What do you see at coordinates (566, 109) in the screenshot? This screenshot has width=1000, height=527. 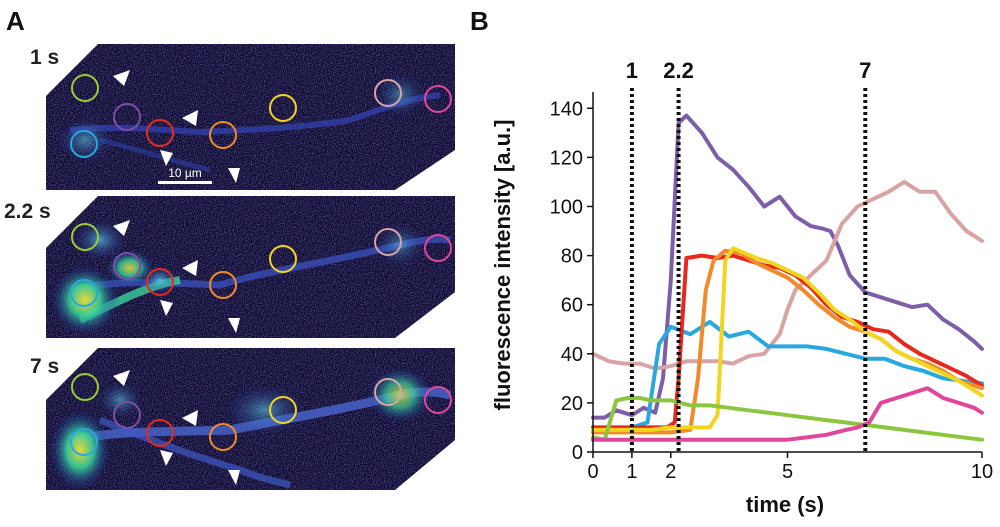 I see `y-tick-label: 140` at bounding box center [566, 109].